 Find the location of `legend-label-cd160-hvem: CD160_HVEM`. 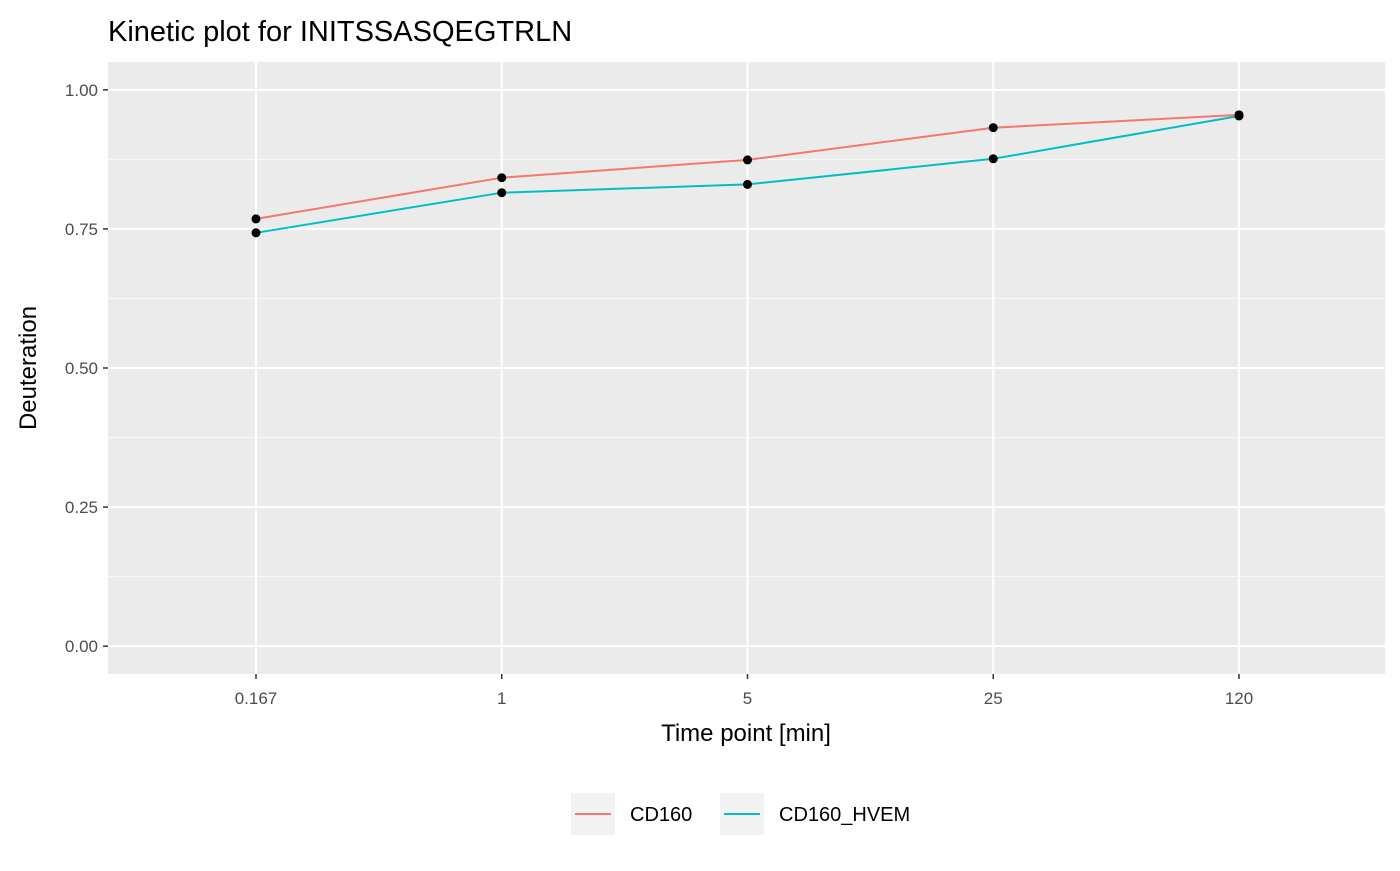

legend-label-cd160-hvem: CD160_HVEM is located at coordinates (844, 815).